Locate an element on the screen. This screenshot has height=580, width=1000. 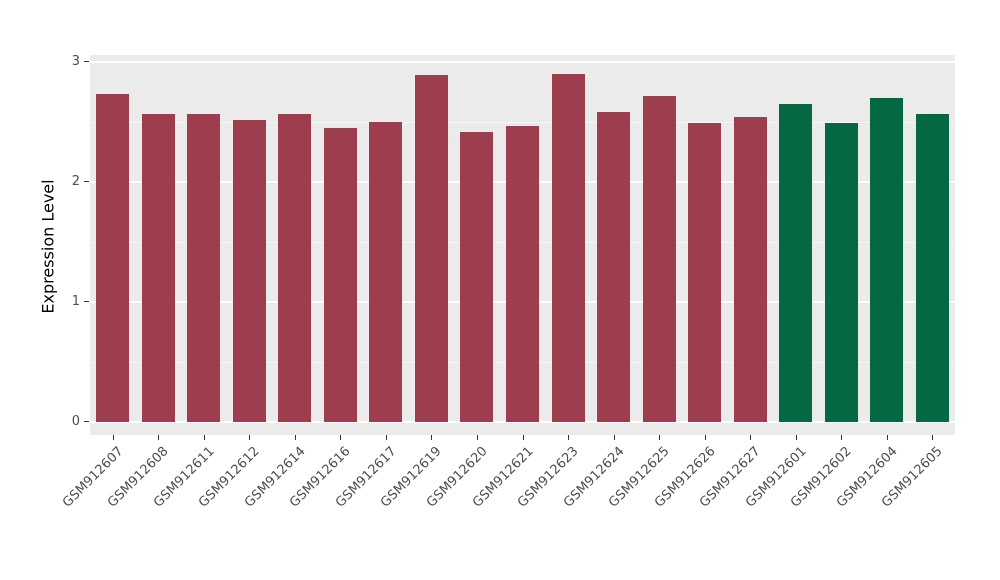
y-tick-label: 2 is located at coordinates (75, 181).